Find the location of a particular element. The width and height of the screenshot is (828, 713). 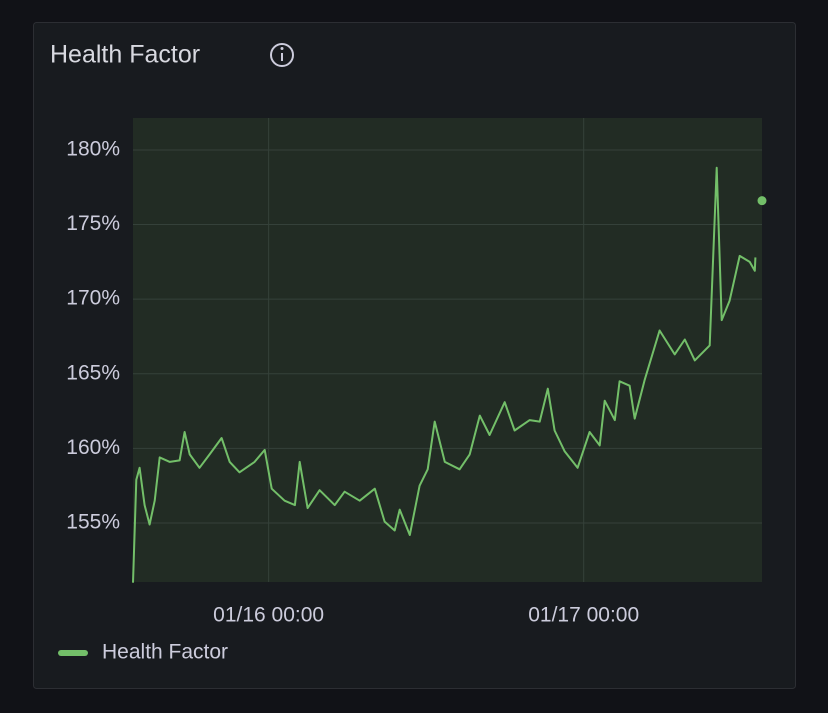

legend-label: Health Factor is located at coordinates (165, 652).